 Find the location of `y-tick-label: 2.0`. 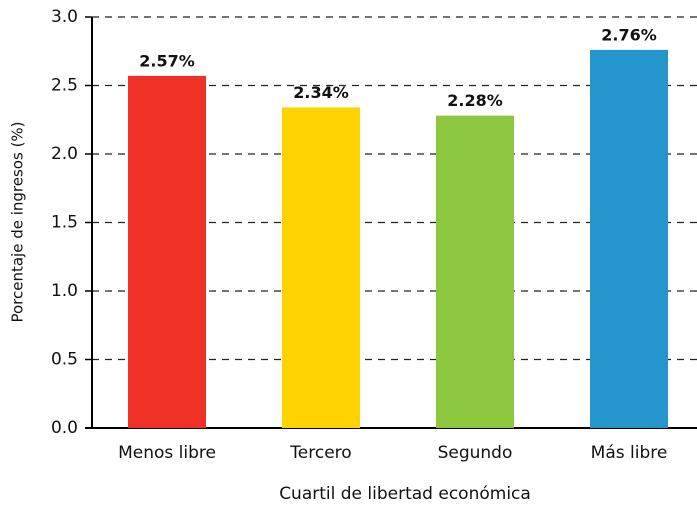

y-tick-label: 2.0 is located at coordinates (64, 154).